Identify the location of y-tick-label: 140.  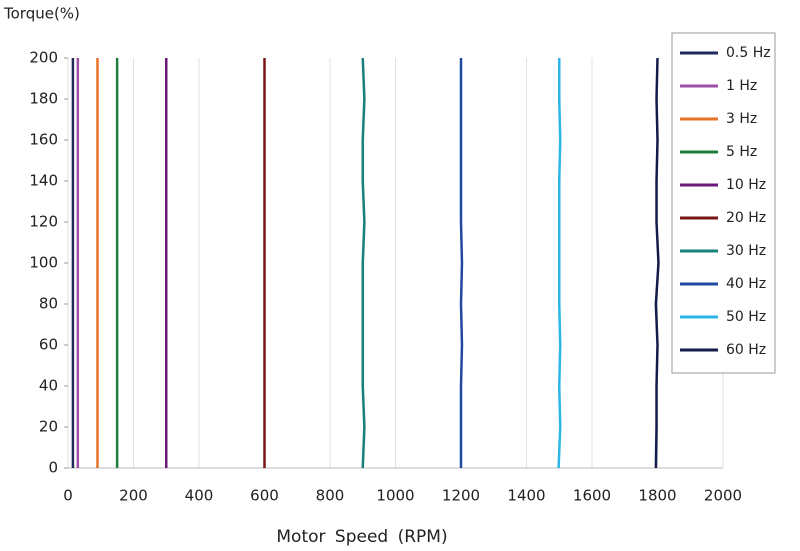
(43, 181).